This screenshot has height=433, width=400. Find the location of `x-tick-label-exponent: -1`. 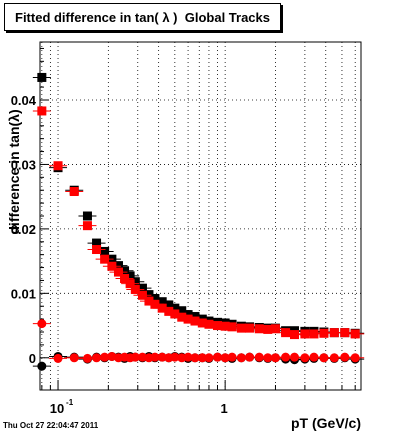

x-tick-label-exponent: -1 is located at coordinates (70, 402).